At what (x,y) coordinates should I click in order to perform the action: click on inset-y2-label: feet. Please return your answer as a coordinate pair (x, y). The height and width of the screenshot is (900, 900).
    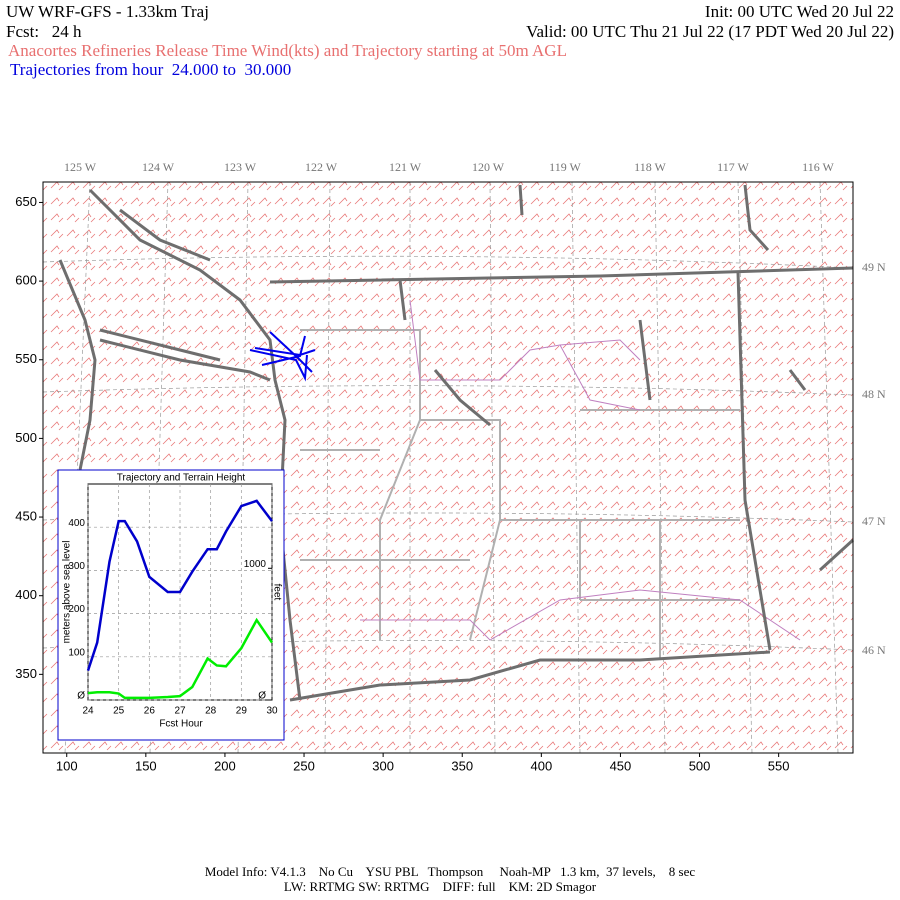
    Looking at the image, I should click on (276, 592).